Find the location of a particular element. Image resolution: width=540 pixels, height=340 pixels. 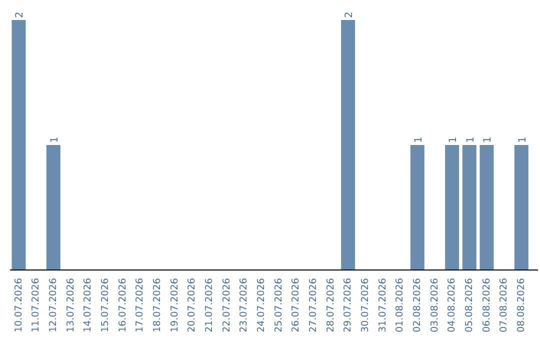

x-tick-label: 01.08.2026 is located at coordinates (400, 305).